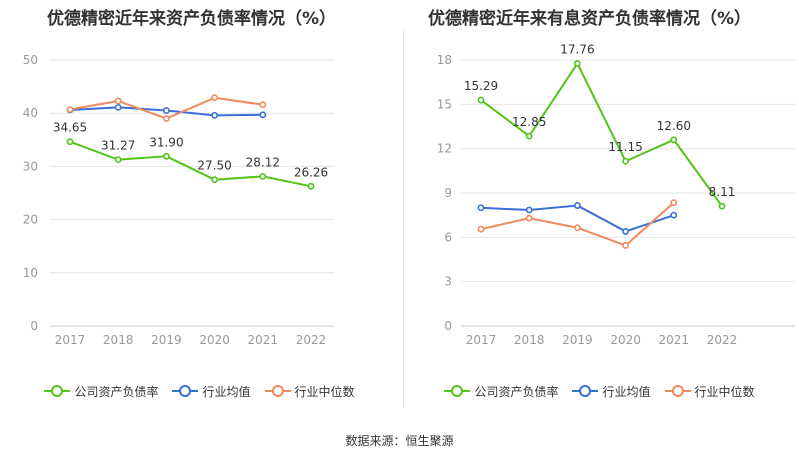 Image resolution: width=799 pixels, height=459 pixels. I want to click on panel-divider, so click(403, 218).